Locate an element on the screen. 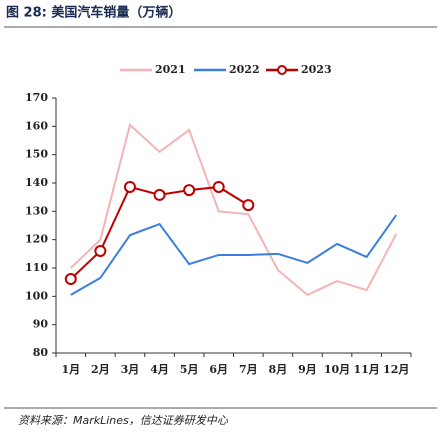 This screenshot has height=437, width=441. x-tick-label: 7月 is located at coordinates (248, 369).